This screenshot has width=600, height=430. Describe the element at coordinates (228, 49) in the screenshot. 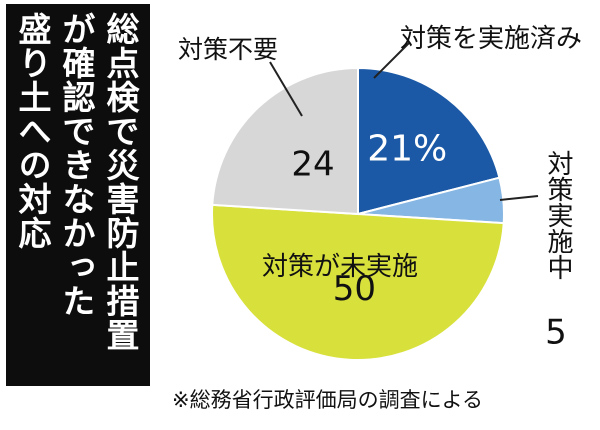

I see `category-label: 対策不要` at that location.